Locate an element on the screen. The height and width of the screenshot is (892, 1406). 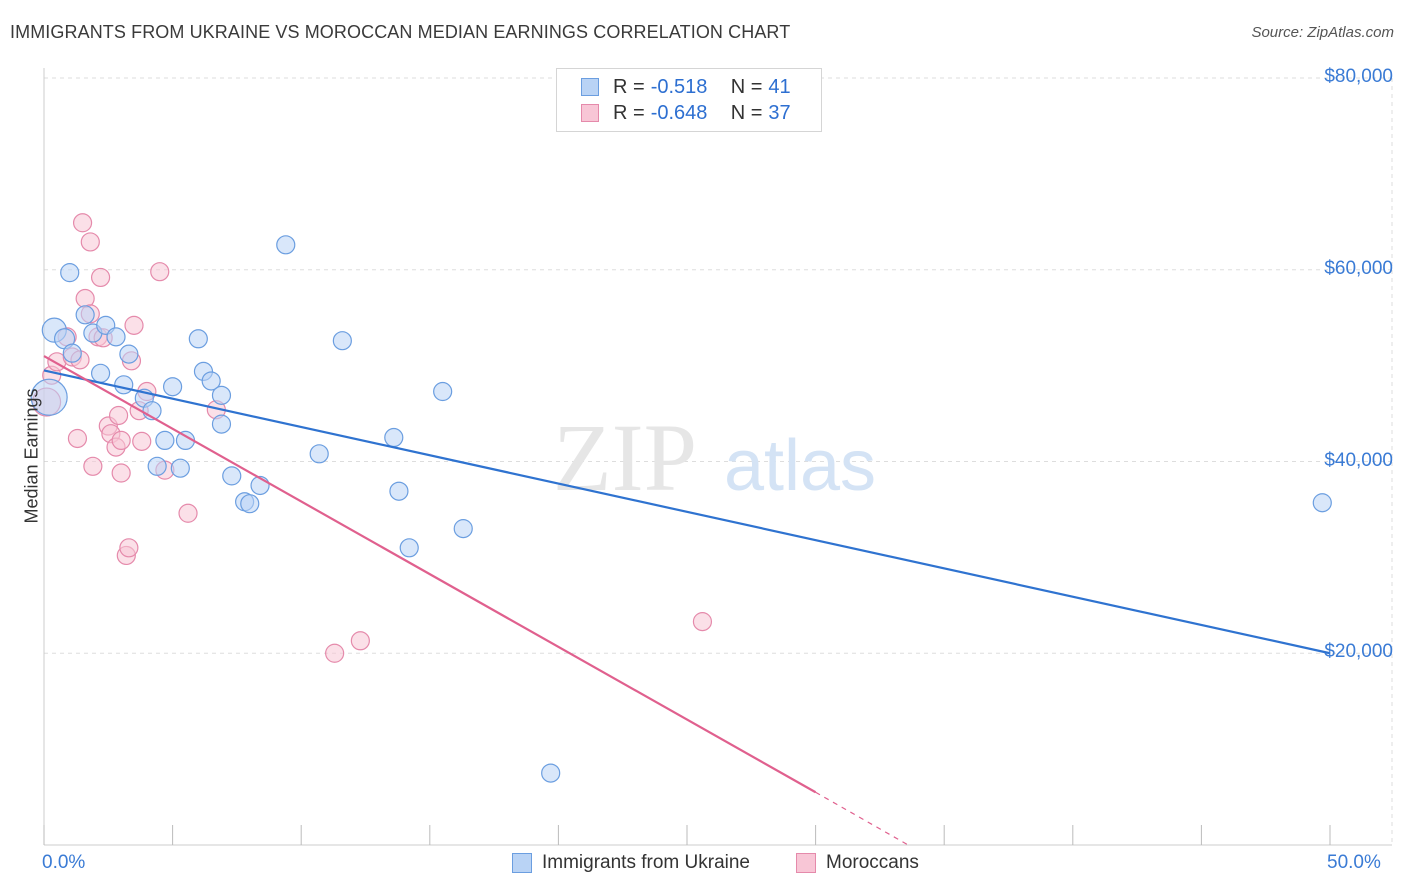
x-tick-max: 50.0% is located at coordinates (1354, 862).